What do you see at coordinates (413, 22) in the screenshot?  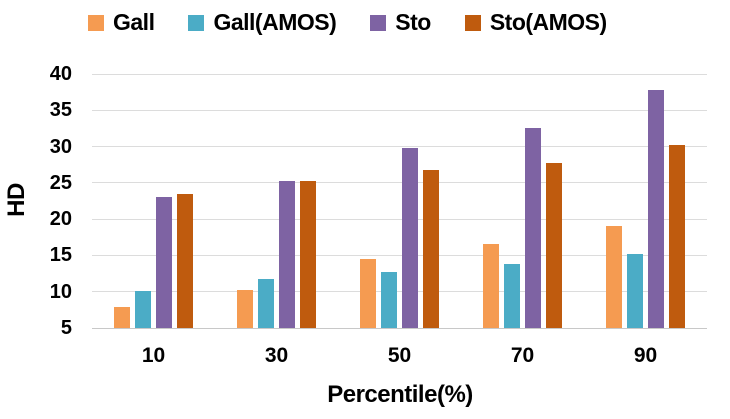 I see `legend-label-sto: Sto` at bounding box center [413, 22].